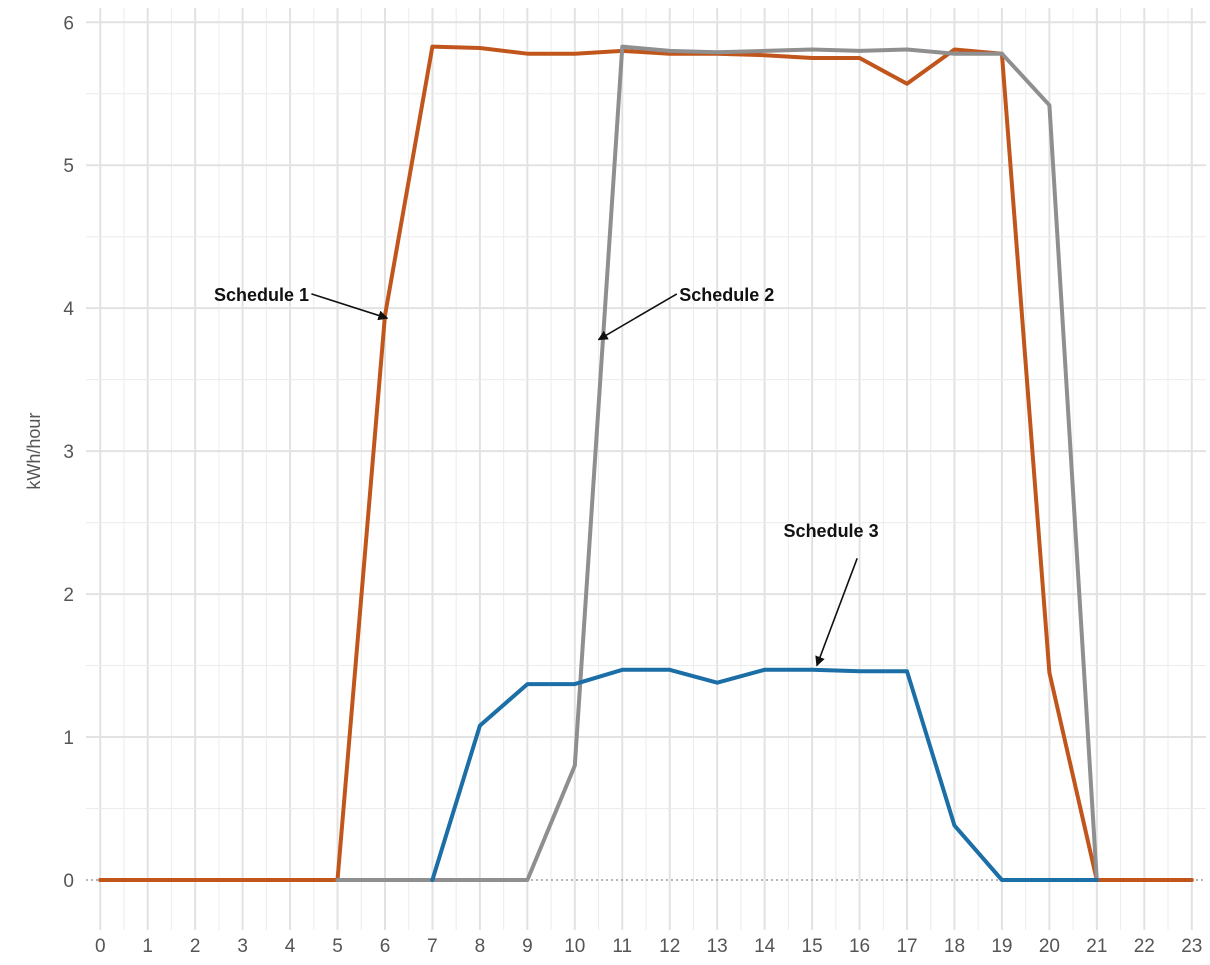 The width and height of the screenshot is (1210, 965). I want to click on y-axis-title: kWh/hour, so click(34, 451).